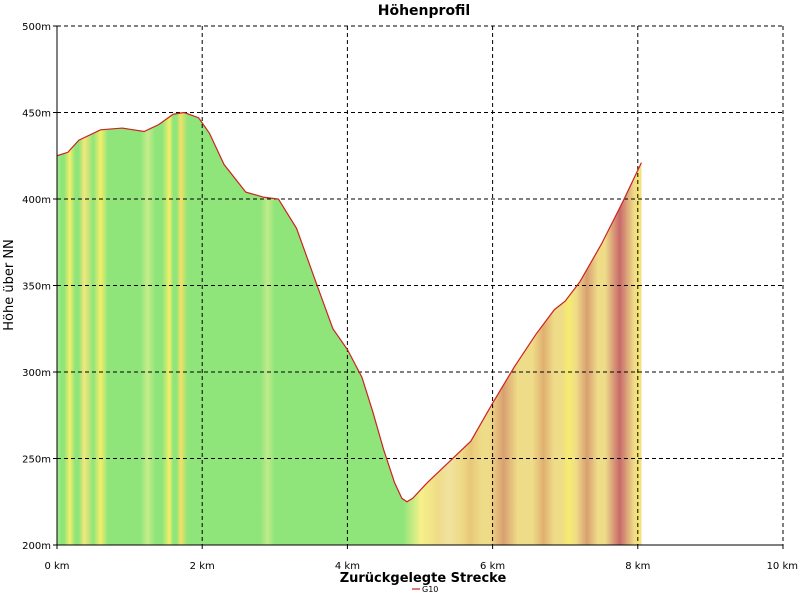 This screenshot has width=800, height=600. I want to click on x-tick-label: 0 km, so click(56, 566).